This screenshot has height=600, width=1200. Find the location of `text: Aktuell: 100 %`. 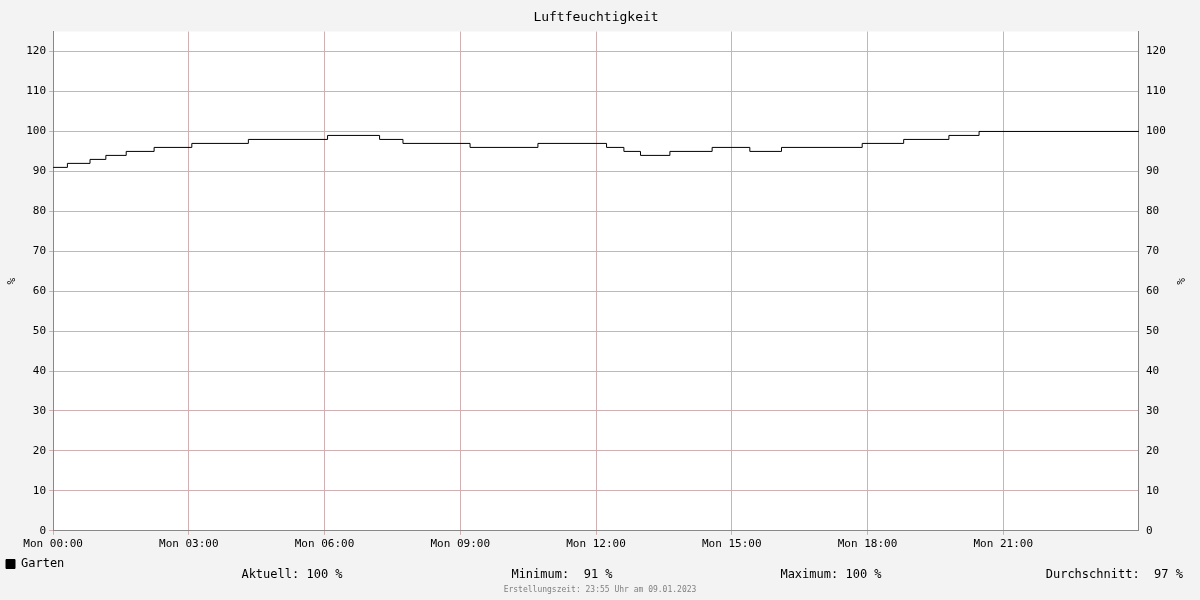

text: Aktuell: 100 % is located at coordinates (292, 574).